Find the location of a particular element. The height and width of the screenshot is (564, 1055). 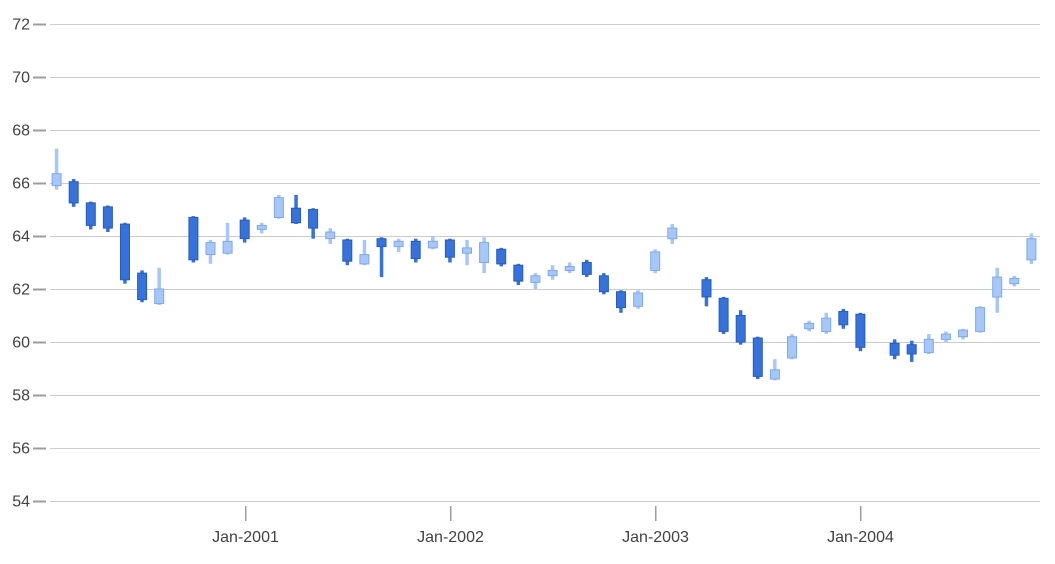

candle-Mar-2001 is located at coordinates (278, 206).